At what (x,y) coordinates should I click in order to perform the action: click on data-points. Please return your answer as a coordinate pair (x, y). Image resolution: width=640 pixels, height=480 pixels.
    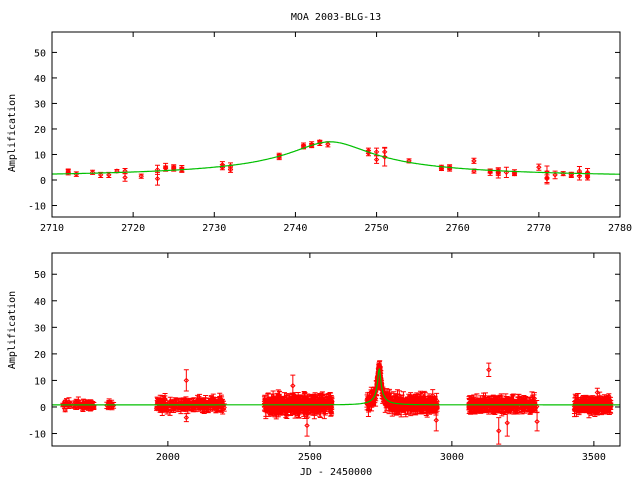
    Looking at the image, I should click on (328, 162).